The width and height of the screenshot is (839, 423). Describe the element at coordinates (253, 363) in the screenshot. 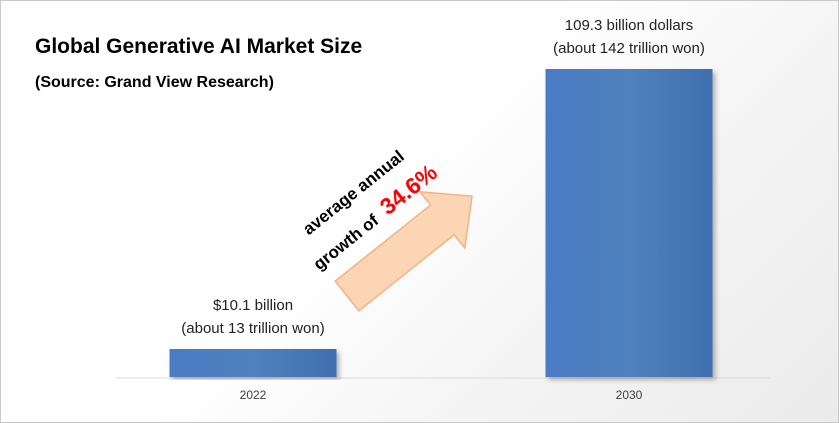

I see `bar-2022` at that location.